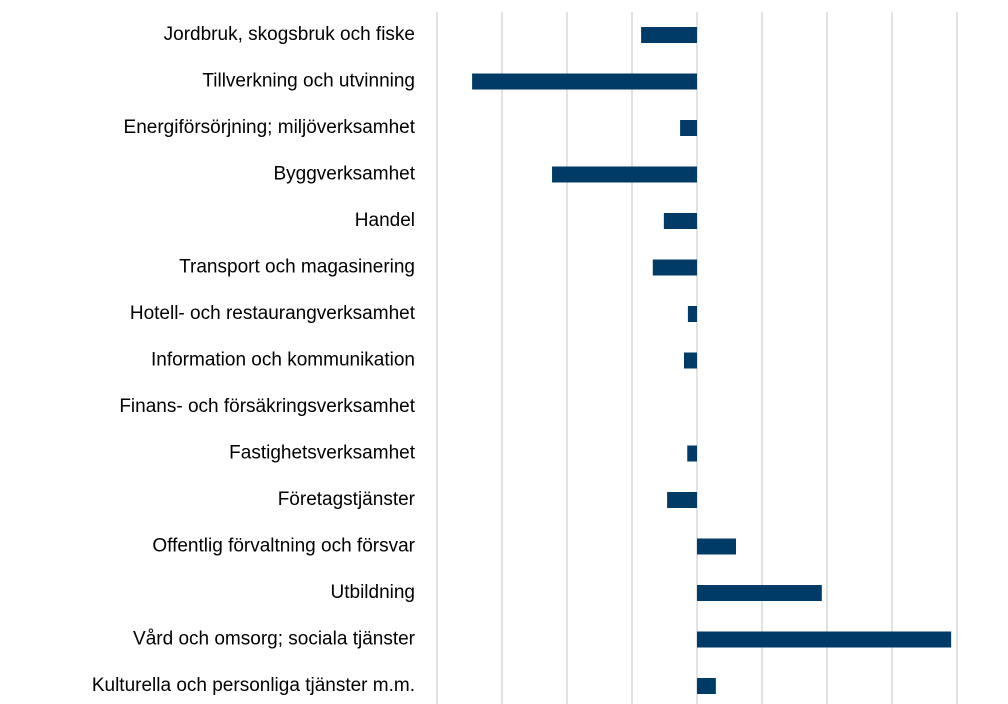 This screenshot has height=704, width=1008. Describe the element at coordinates (297, 267) in the screenshot. I see `y-tick-label: Transport och magasinering` at that location.